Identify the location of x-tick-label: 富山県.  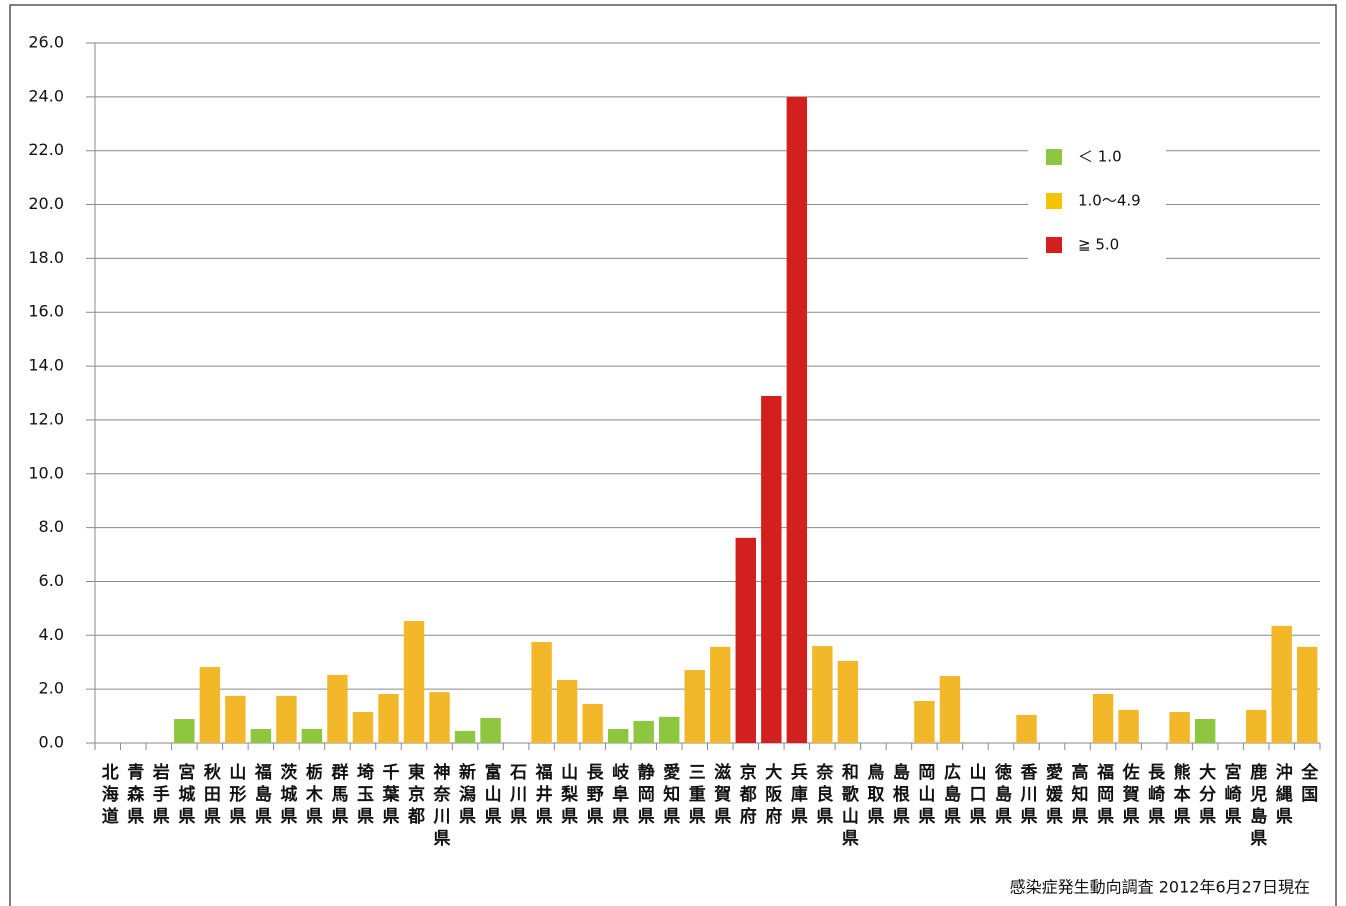
(491, 795).